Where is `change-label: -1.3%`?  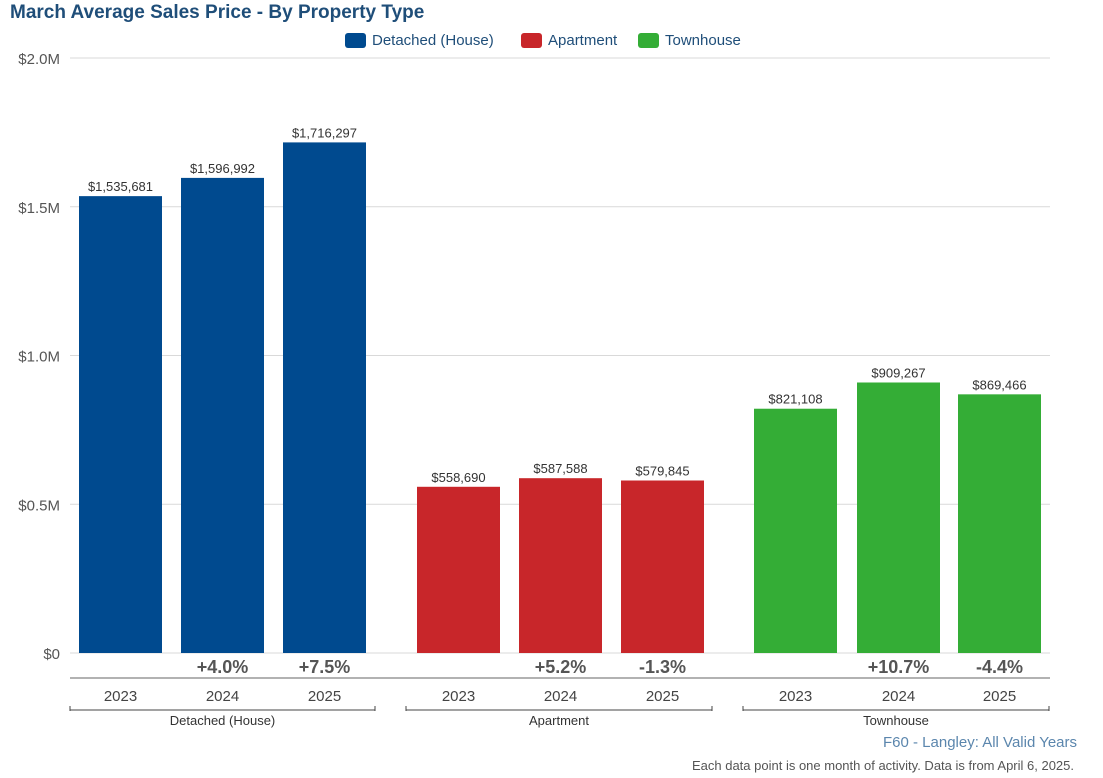
change-label: -1.3% is located at coordinates (662, 667).